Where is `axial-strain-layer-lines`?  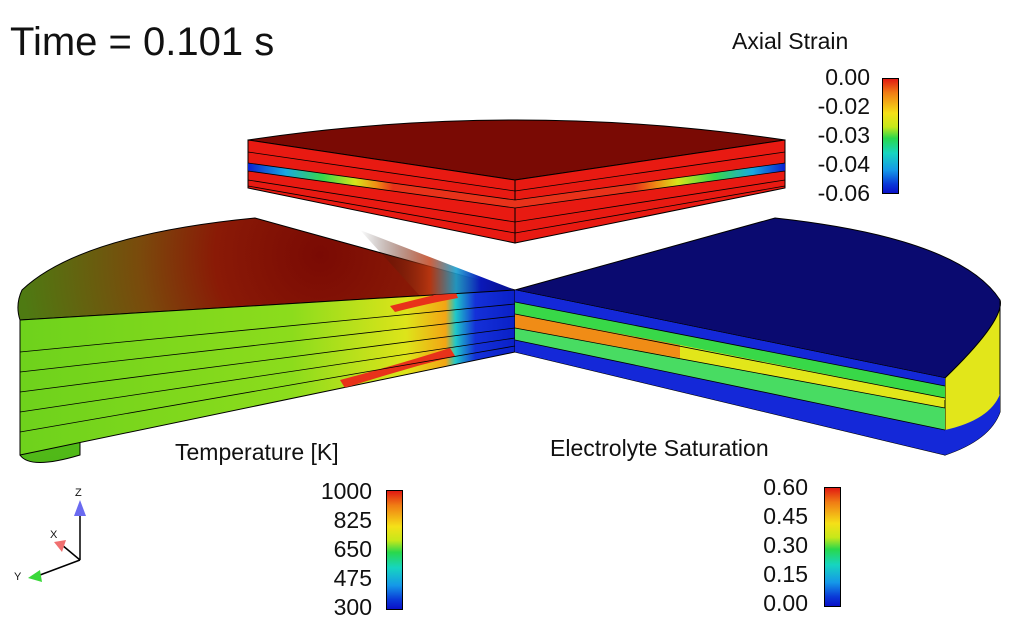 axial-strain-layer-lines is located at coordinates (516, 192).